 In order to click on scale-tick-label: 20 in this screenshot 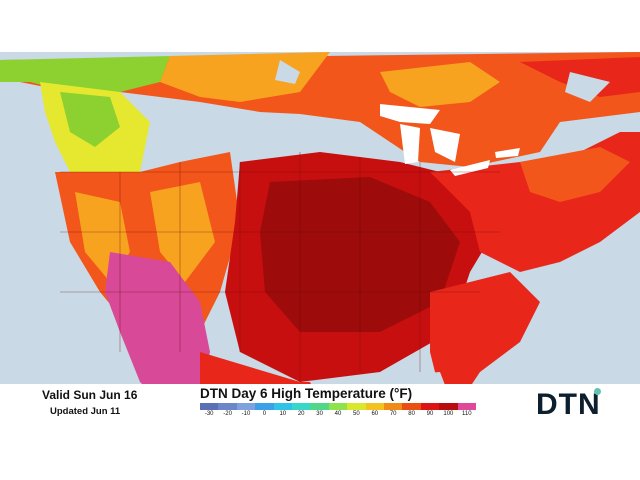, I will do `click(301, 414)`.